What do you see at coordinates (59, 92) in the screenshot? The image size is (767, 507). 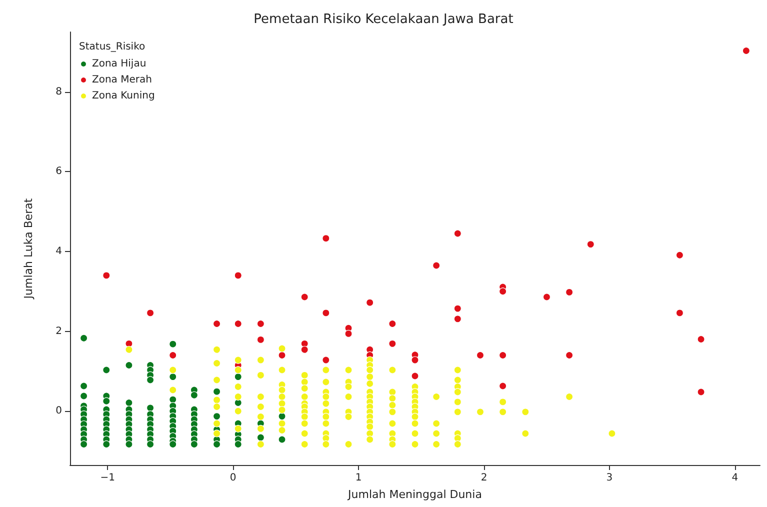 I see `y-tick-label: 8` at bounding box center [59, 92].